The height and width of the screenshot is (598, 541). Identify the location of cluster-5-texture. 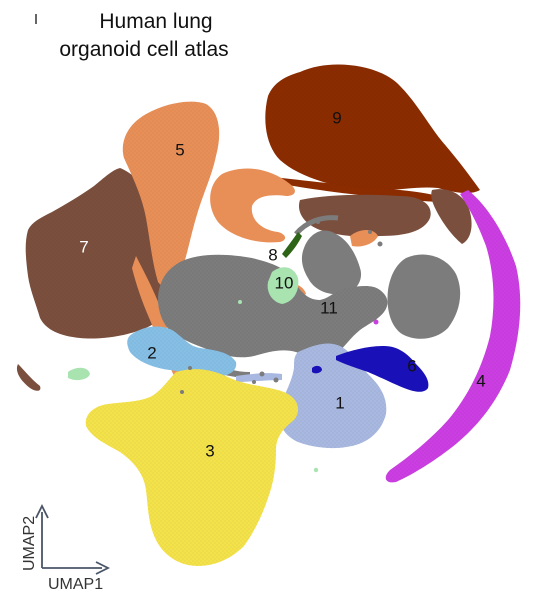
(171, 194).